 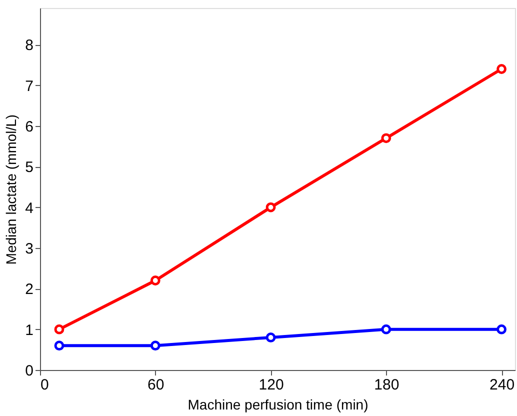 What do you see at coordinates (502, 385) in the screenshot?
I see `x-tick-label: 240` at bounding box center [502, 385].